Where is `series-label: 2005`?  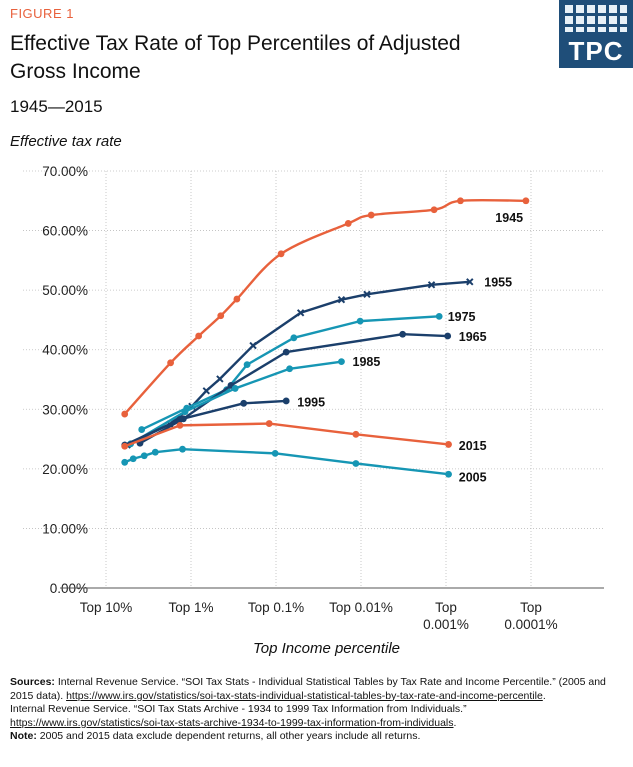
series-label: 2005 is located at coordinates (473, 478).